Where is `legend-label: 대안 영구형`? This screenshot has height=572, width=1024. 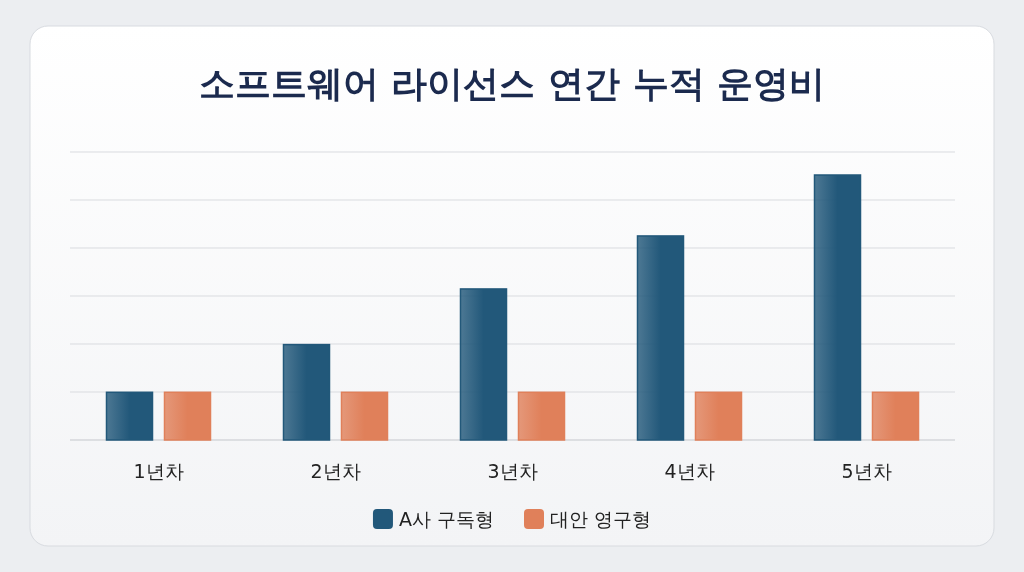 legend-label: 대안 영구형 is located at coordinates (601, 519).